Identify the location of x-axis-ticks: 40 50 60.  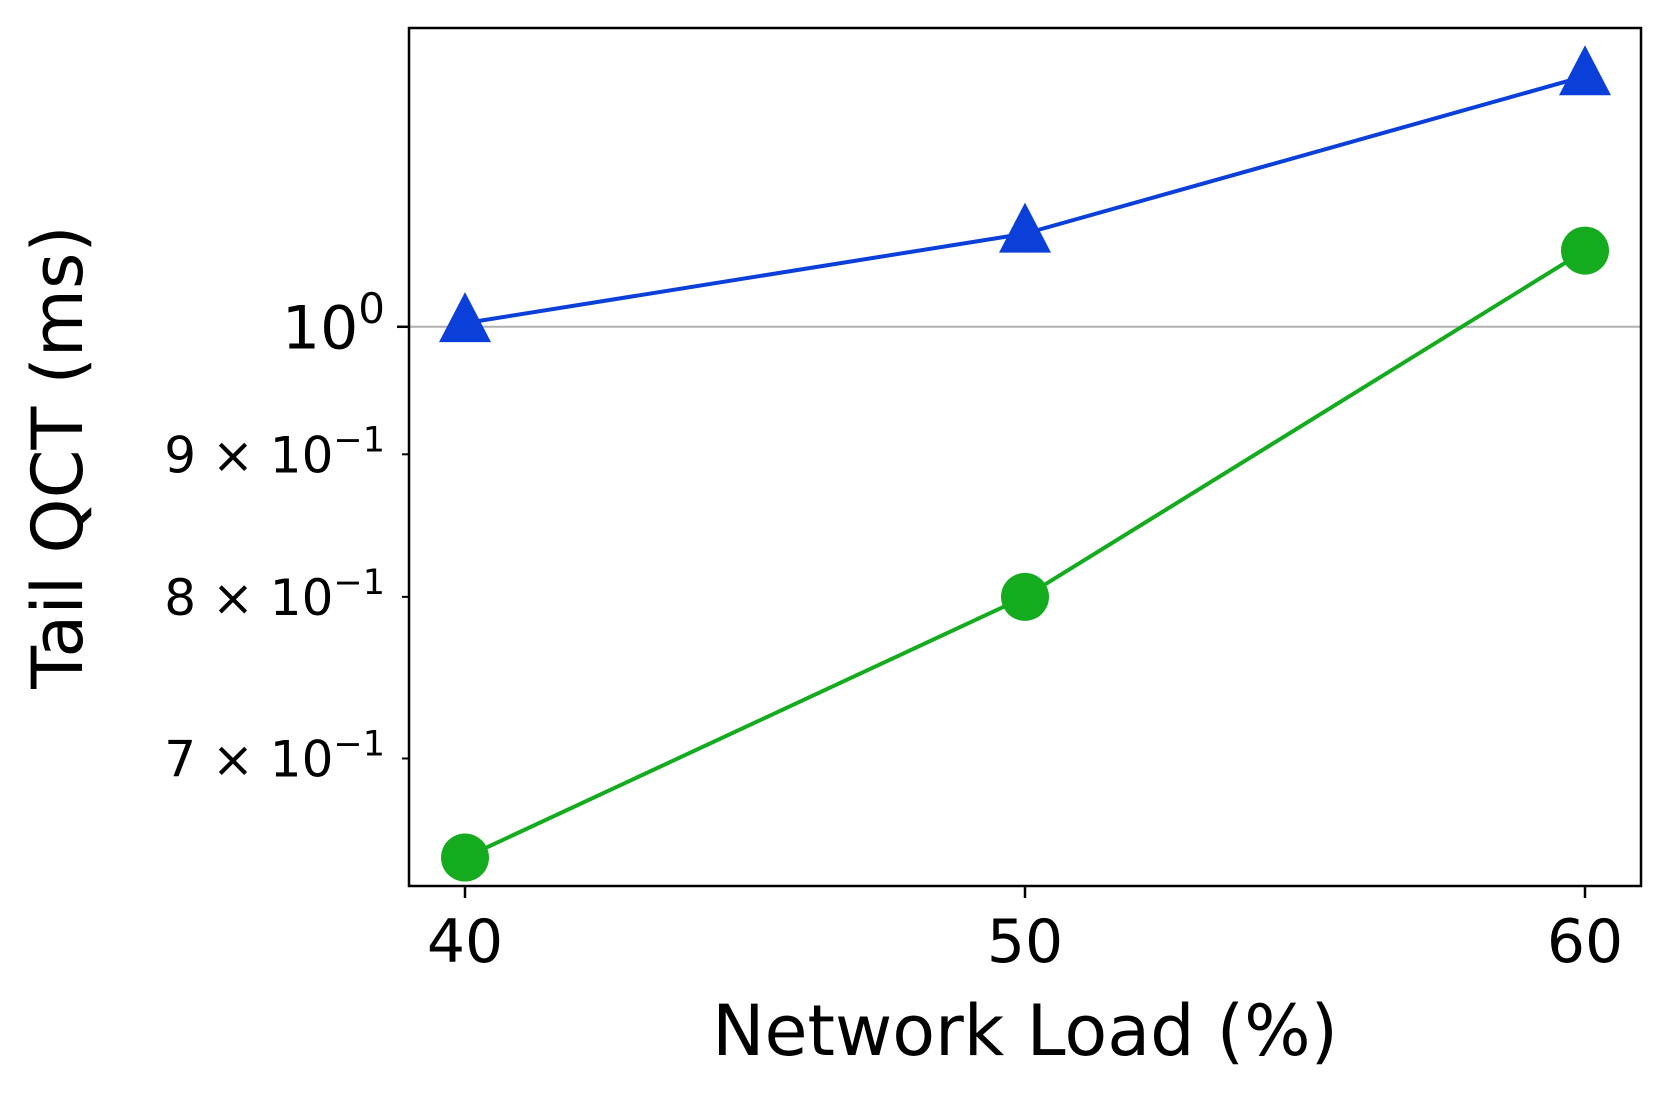
(1025, 931).